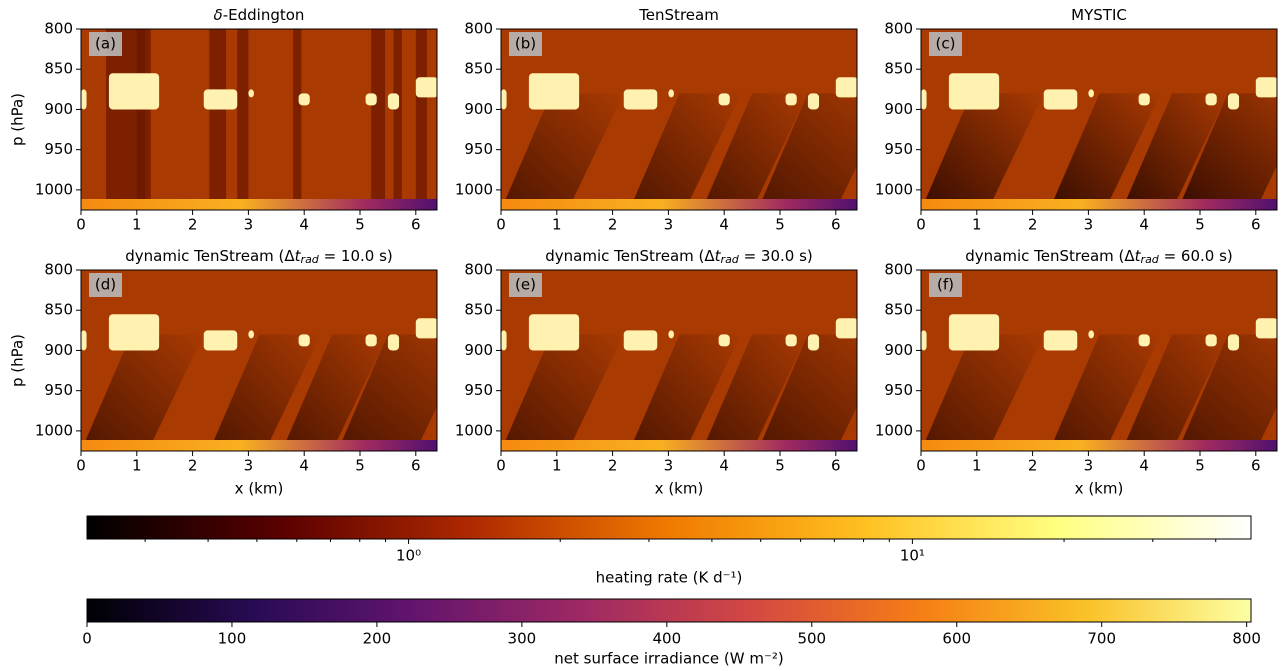 This screenshot has width=1282, height=671. I want to click on x-tick-label: 4, so click(304, 225).